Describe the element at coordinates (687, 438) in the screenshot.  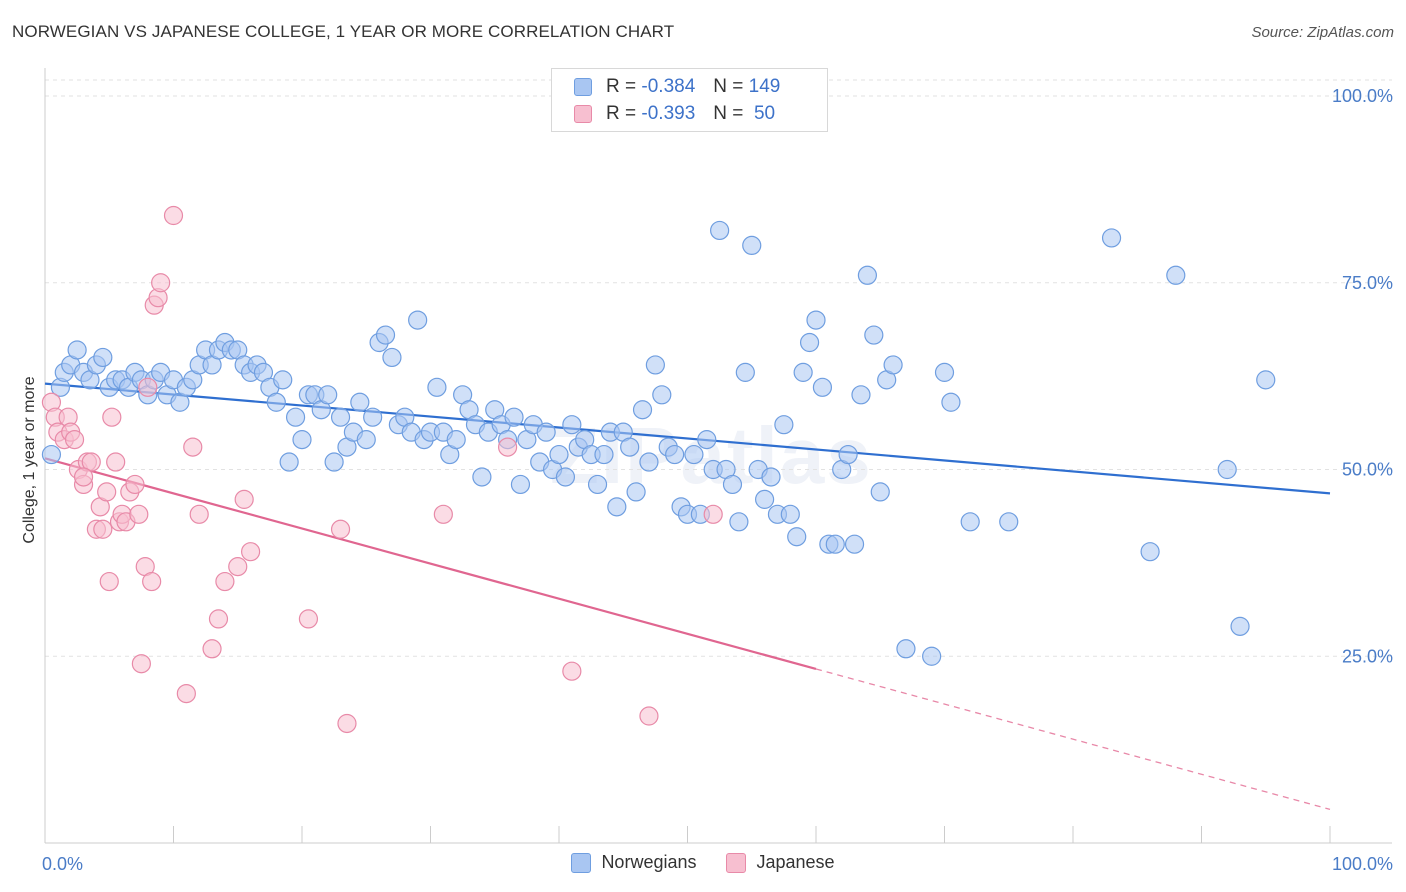
I see `trend-line-norwegians` at that location.